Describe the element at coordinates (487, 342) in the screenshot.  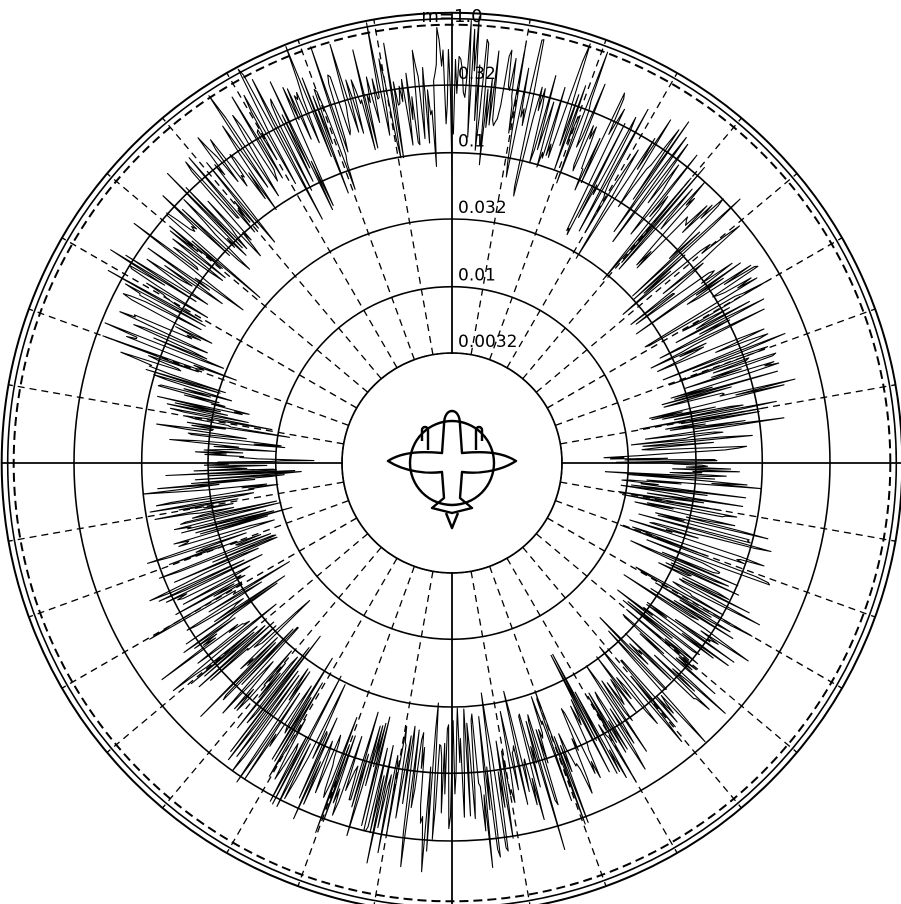
I see `ring-label: 0.0032` at that location.